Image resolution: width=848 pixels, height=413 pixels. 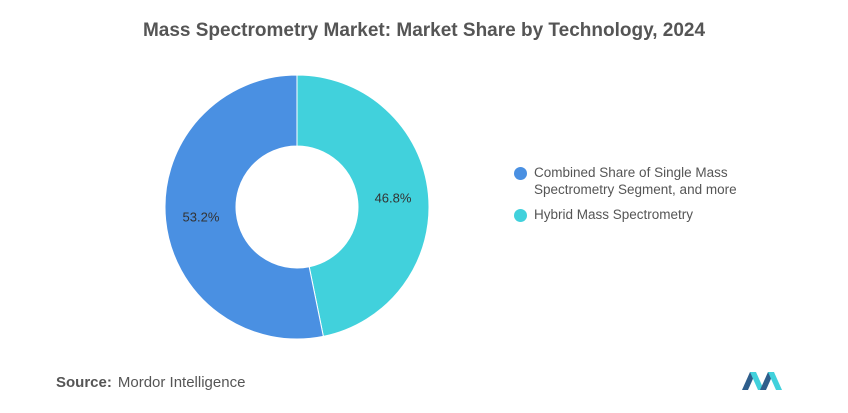 What do you see at coordinates (762, 381) in the screenshot?
I see `mordor-intelligence-logo-icon` at bounding box center [762, 381].